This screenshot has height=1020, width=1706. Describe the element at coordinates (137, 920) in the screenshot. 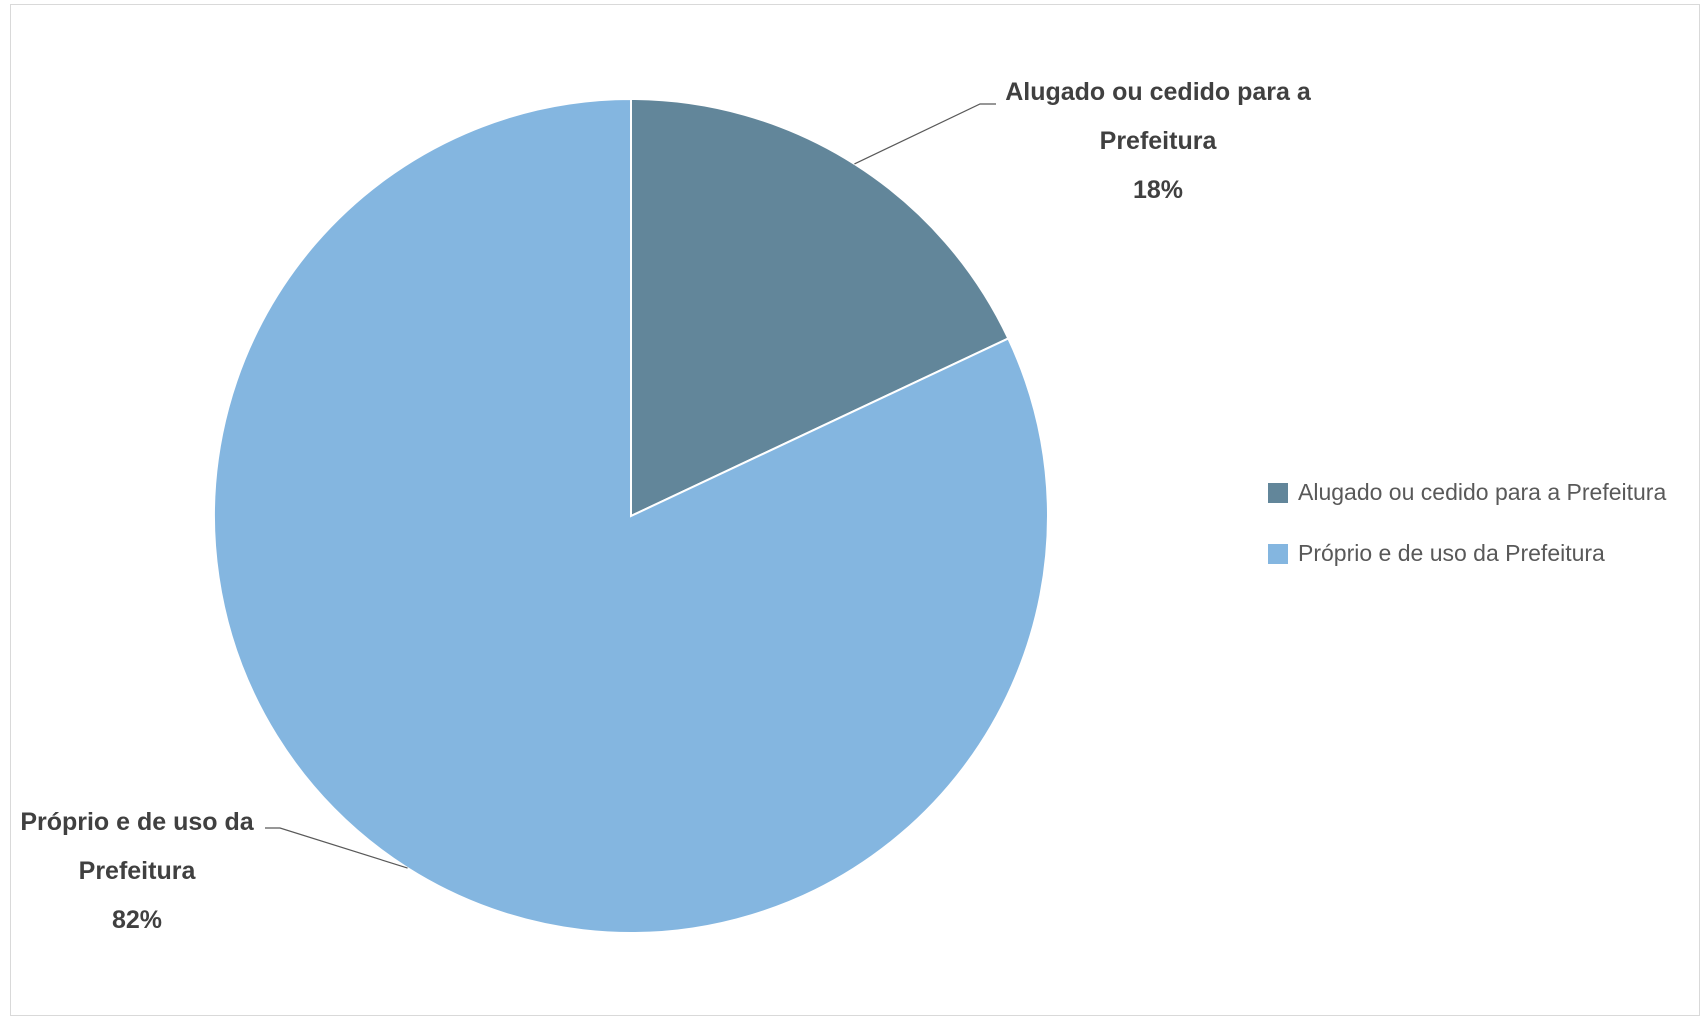

I see `data-label-proprio-percent: 82%` at that location.